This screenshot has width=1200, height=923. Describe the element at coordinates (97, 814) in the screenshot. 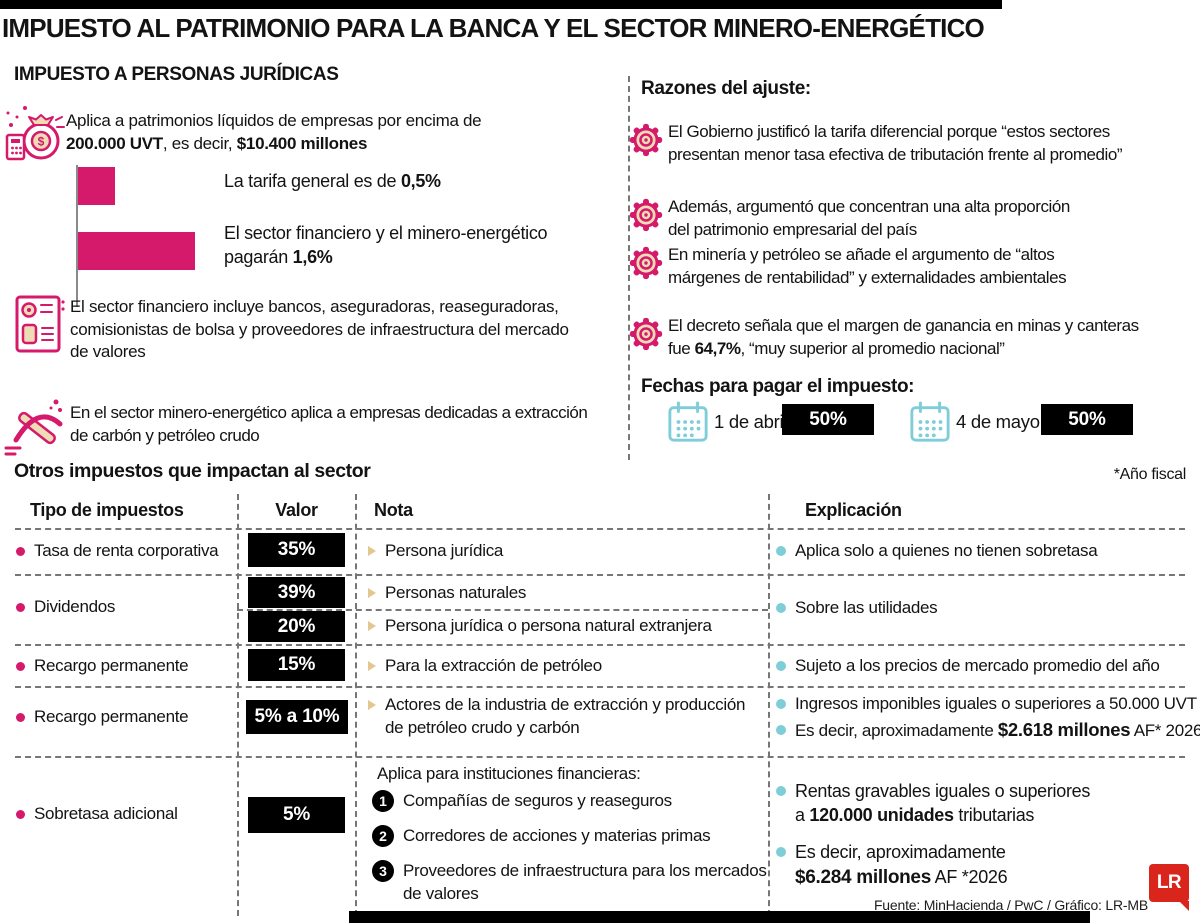

I see `table-row-label: Sobretasa adicional` at that location.